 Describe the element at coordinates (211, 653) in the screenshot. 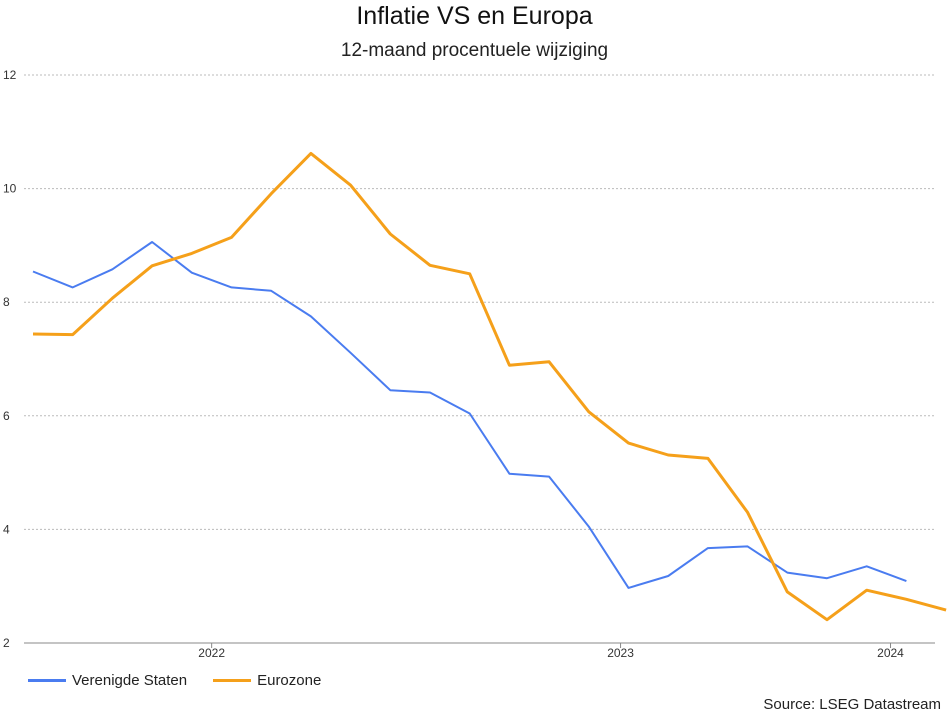

I see `x-tick-label: 2022` at that location.